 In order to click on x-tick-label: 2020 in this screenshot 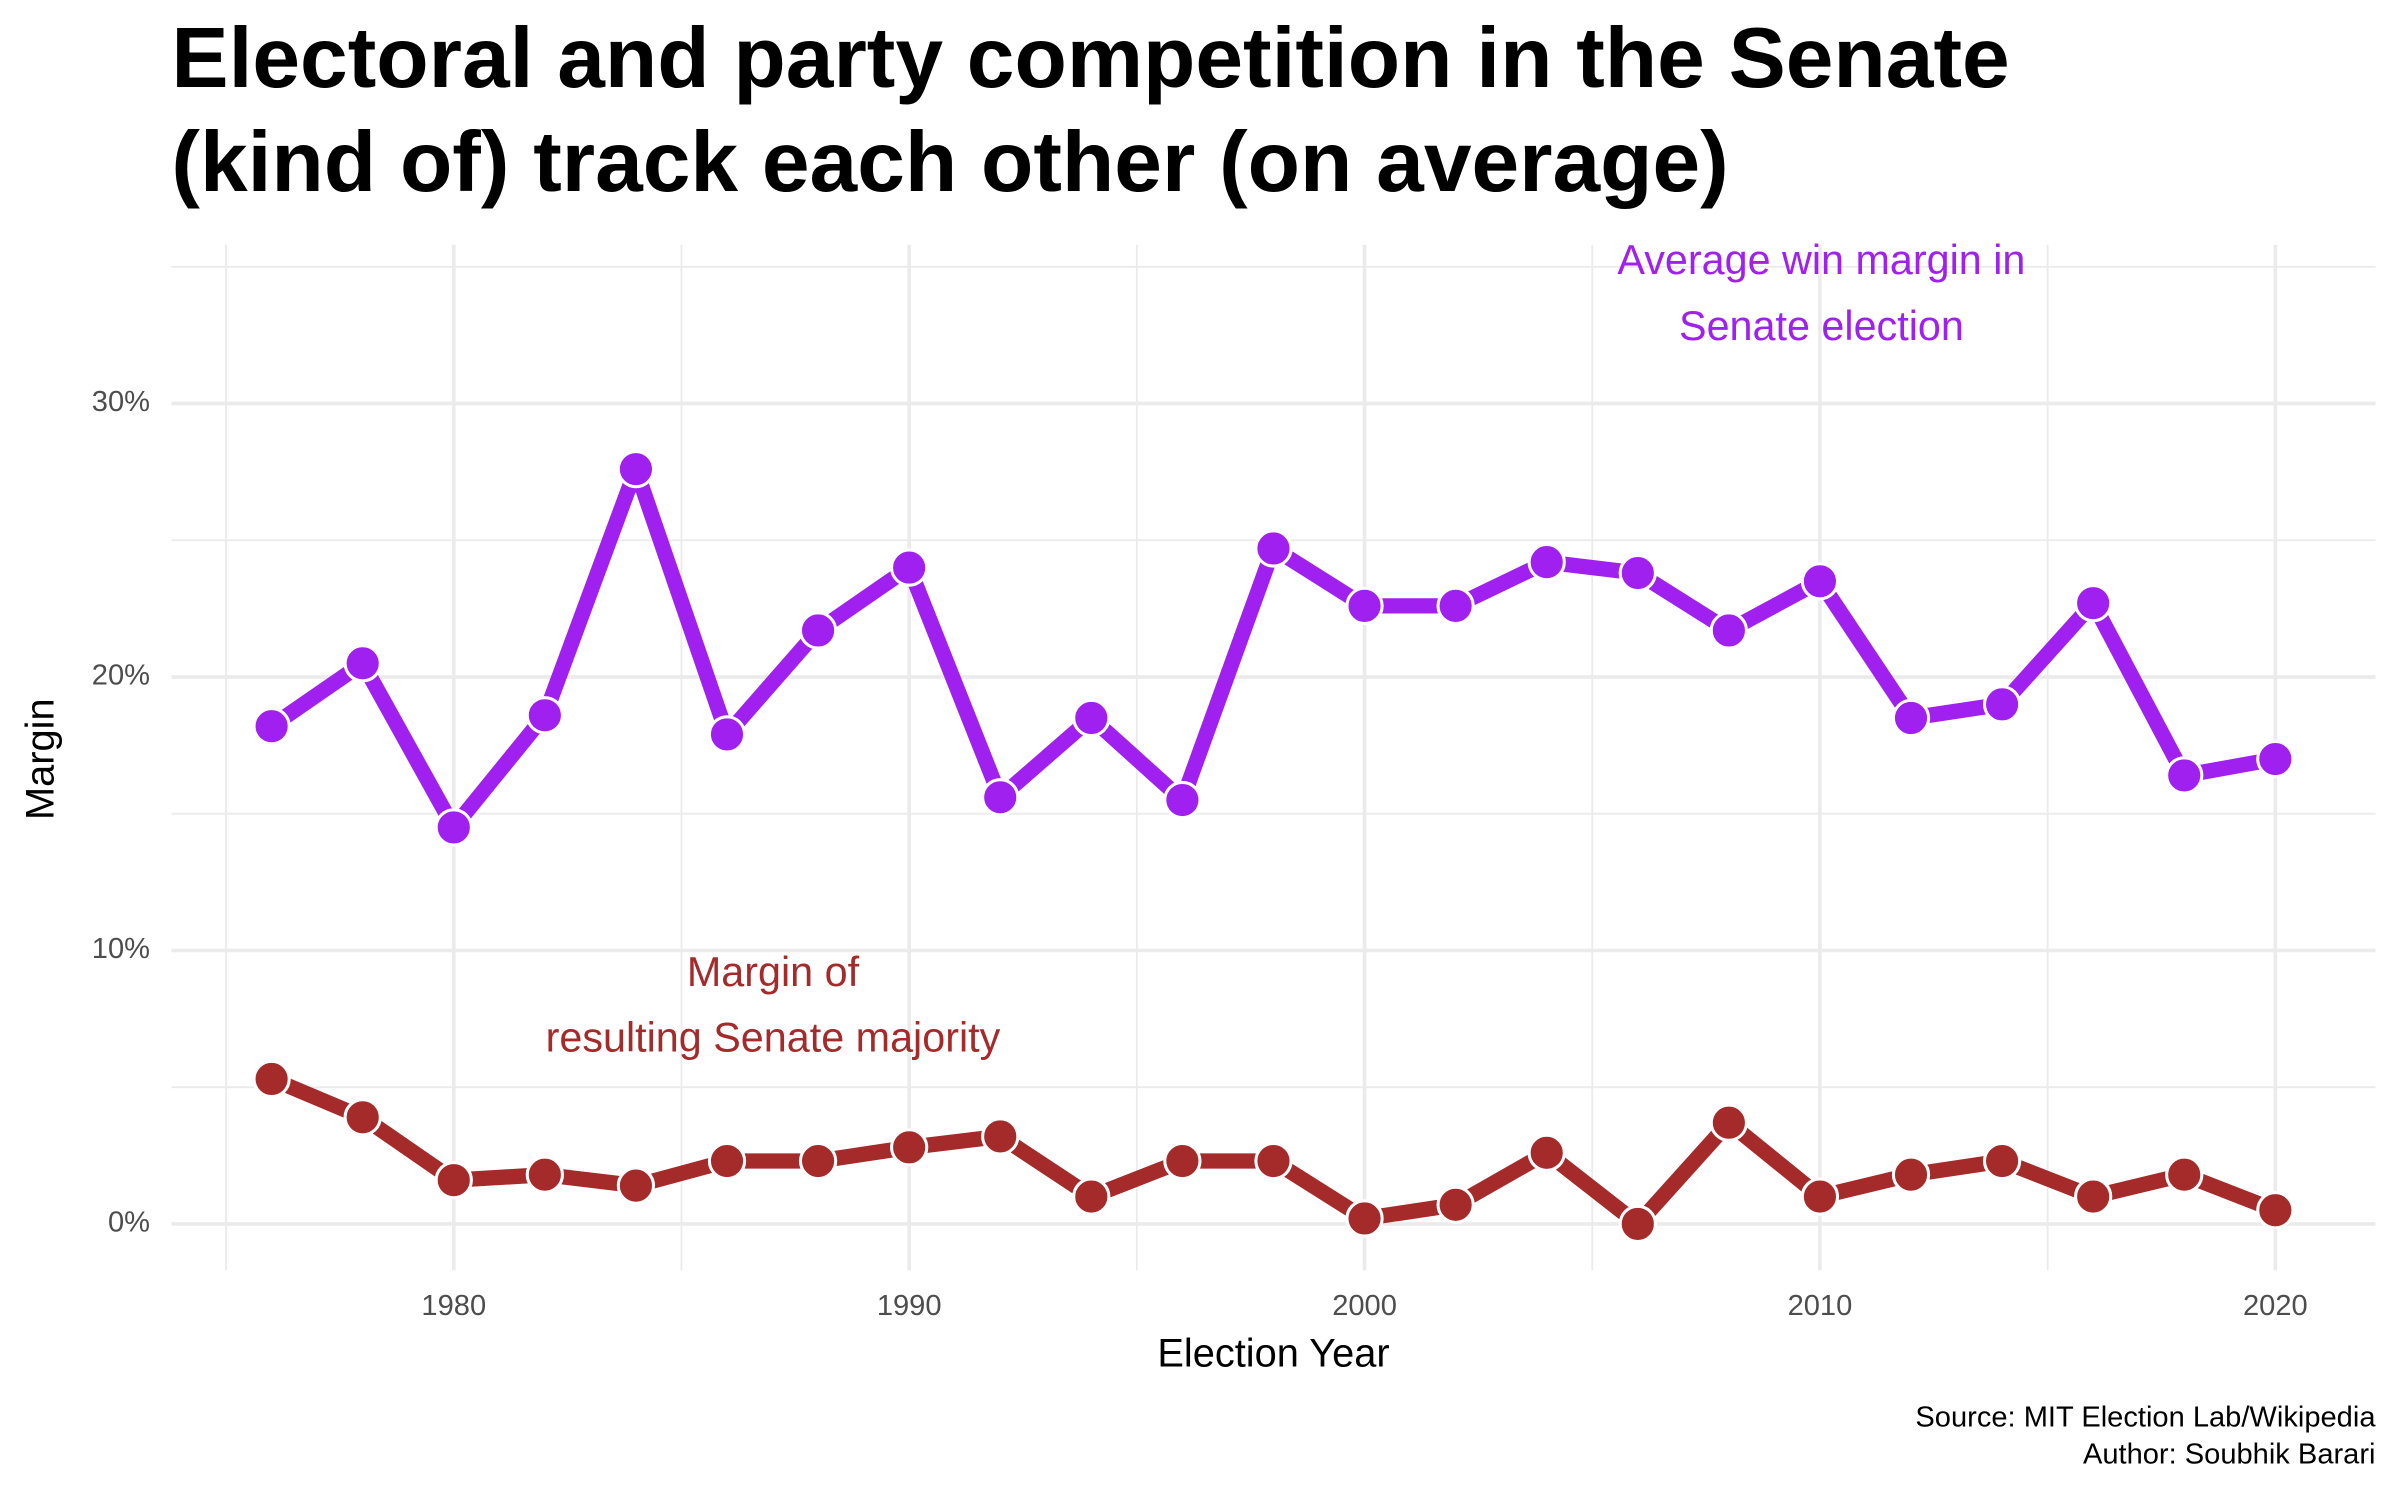, I will do `click(2275, 1306)`.